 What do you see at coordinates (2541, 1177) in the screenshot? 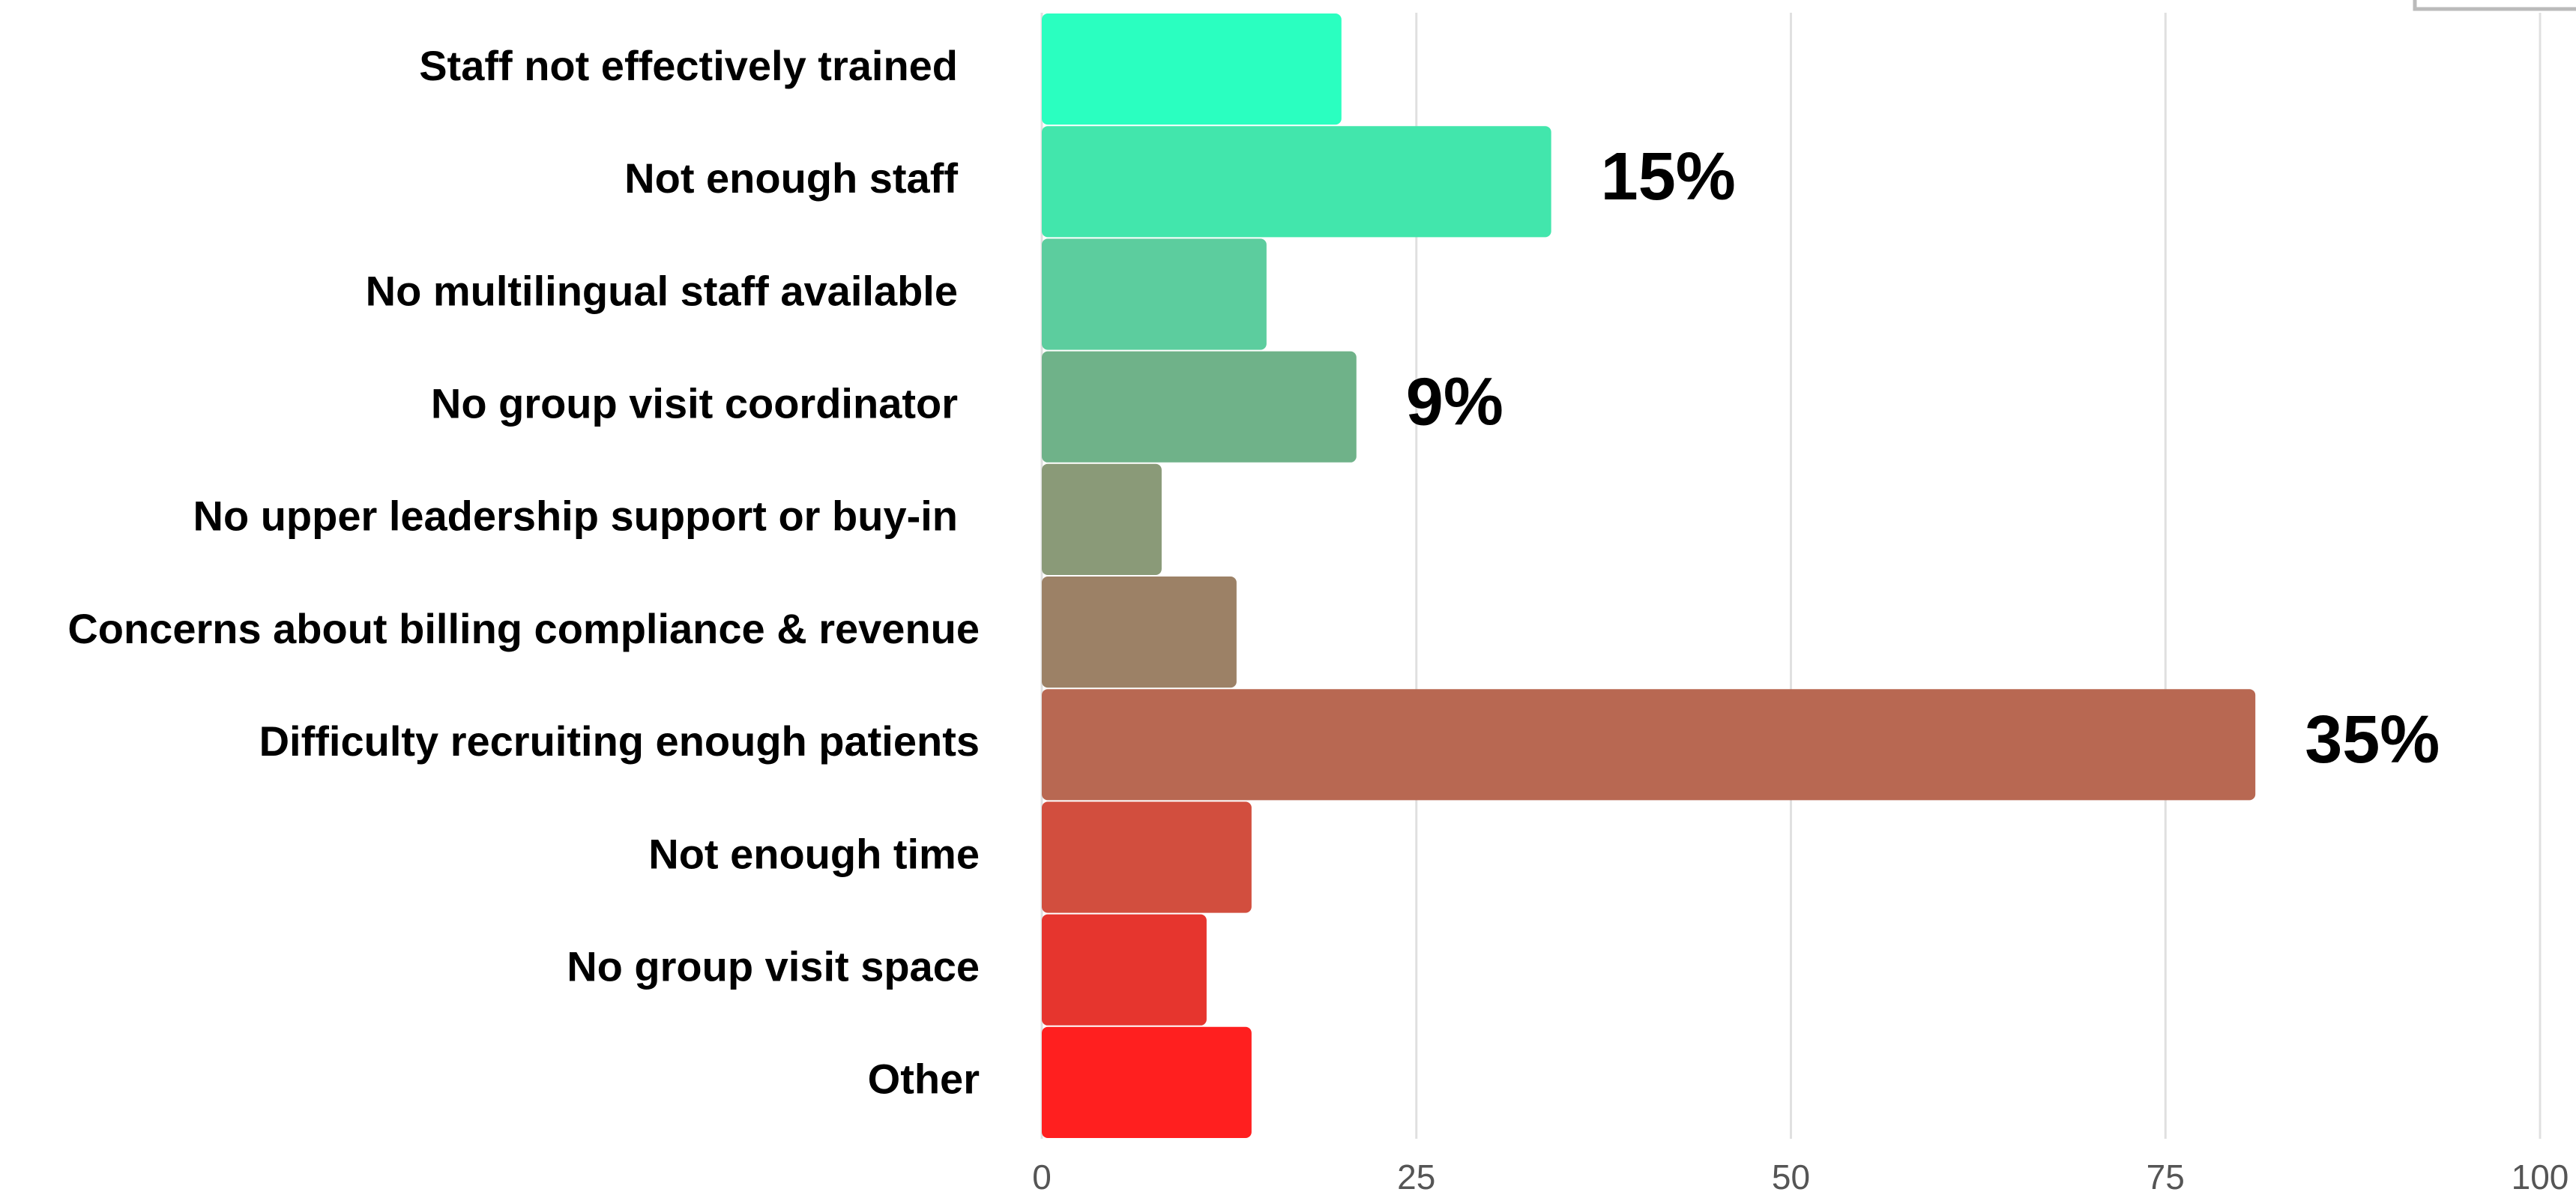
I see `x-tick-label: 100` at bounding box center [2541, 1177].